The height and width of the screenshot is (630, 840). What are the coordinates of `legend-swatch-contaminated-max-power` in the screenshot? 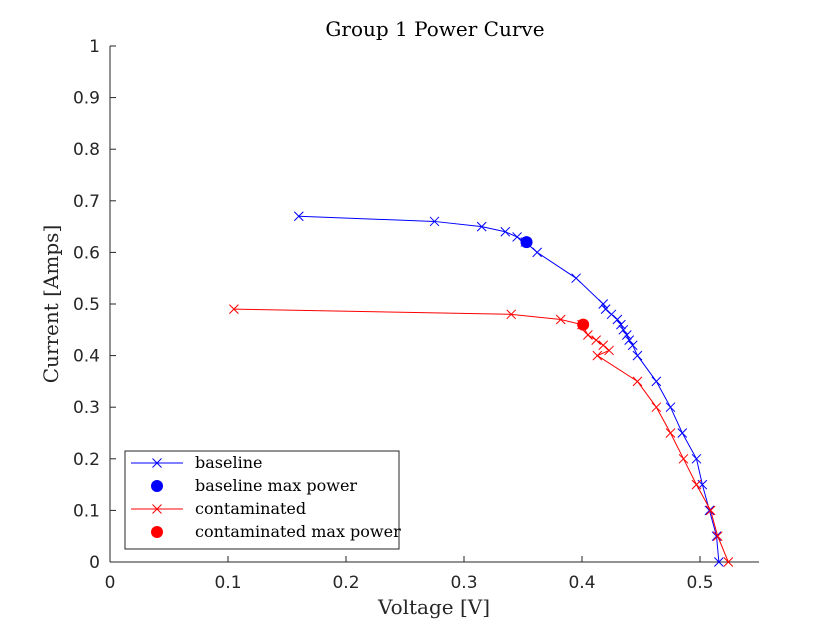 It's located at (157, 532).